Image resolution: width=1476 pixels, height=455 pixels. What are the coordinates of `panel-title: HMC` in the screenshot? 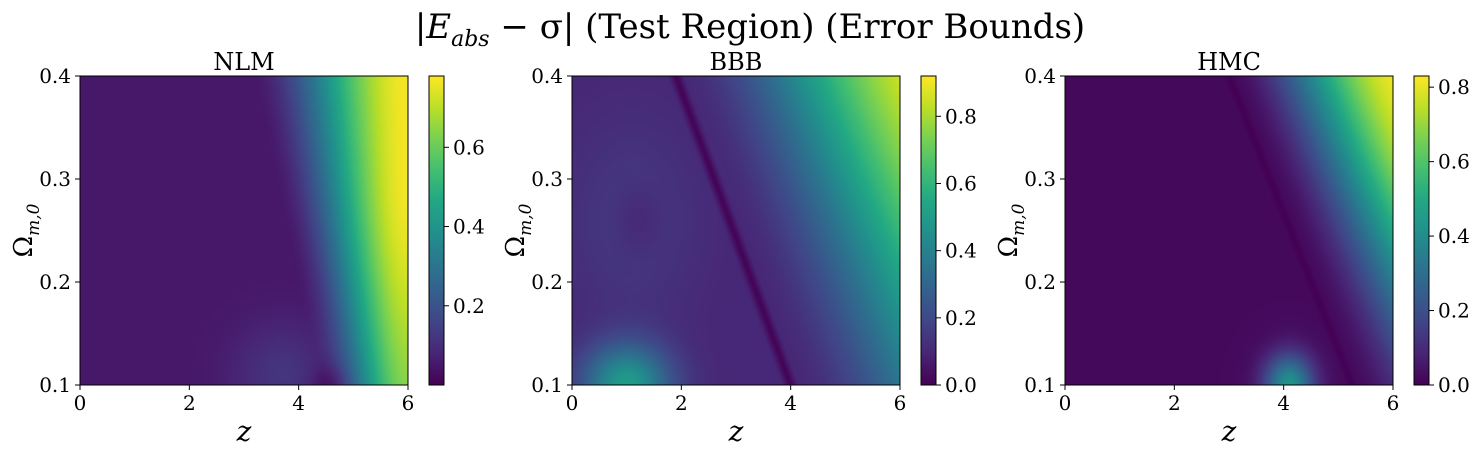 It's located at (1229, 62).